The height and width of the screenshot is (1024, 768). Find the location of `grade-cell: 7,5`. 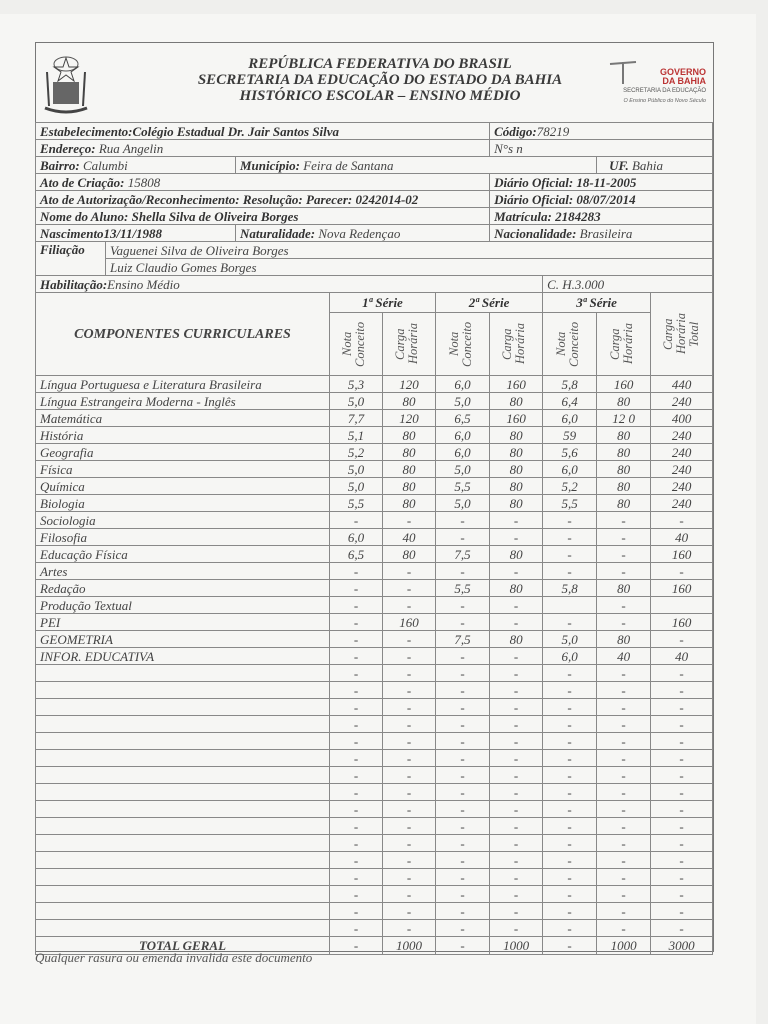

grade-cell: 7,5 is located at coordinates (462, 639).